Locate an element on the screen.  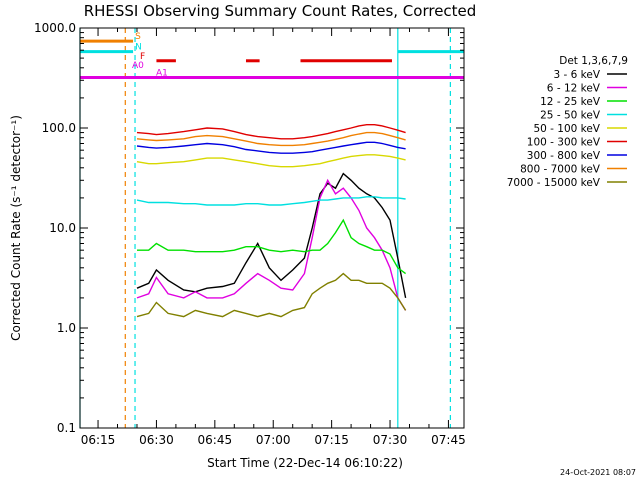
x-axis-label: Start Time (22-Dec-14 06:10:22) is located at coordinates (305, 463).